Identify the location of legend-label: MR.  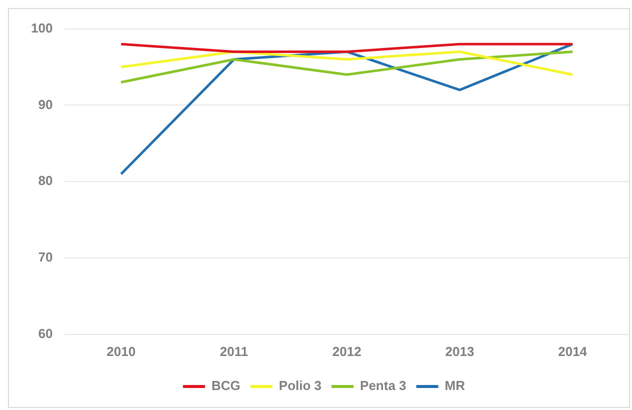
(455, 386).